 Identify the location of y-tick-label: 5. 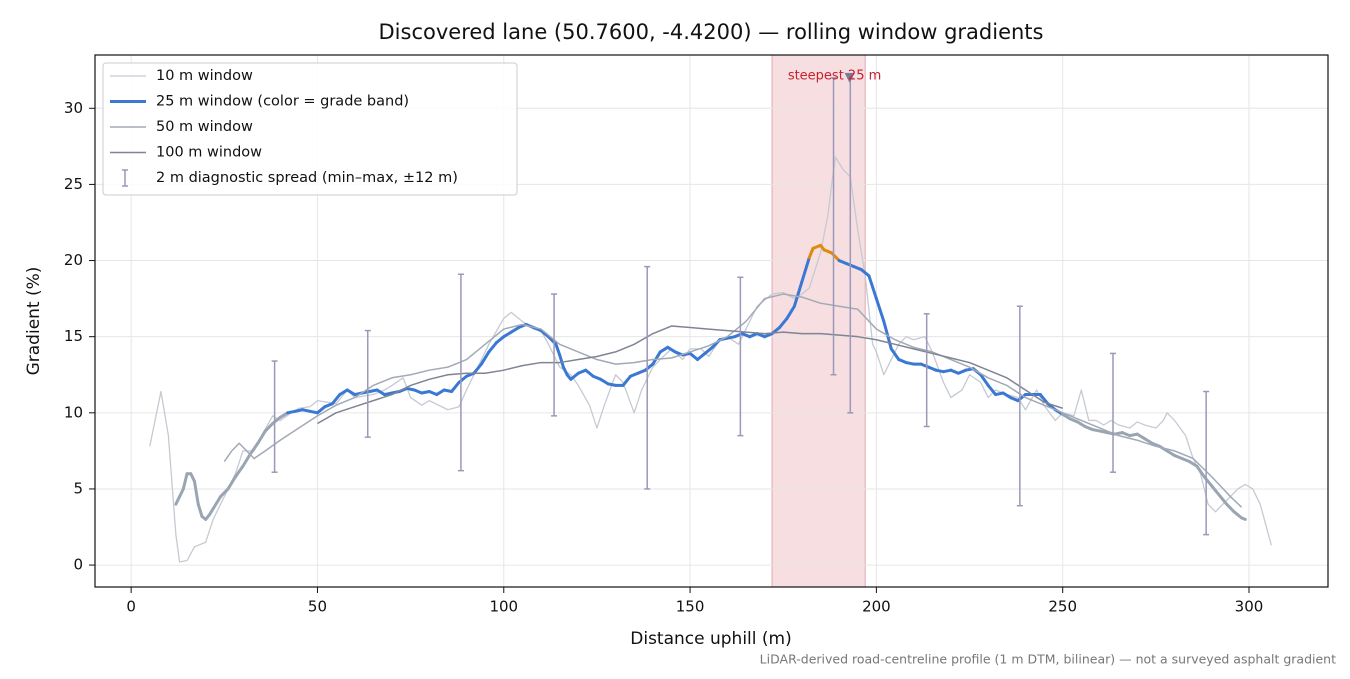
(78, 488).